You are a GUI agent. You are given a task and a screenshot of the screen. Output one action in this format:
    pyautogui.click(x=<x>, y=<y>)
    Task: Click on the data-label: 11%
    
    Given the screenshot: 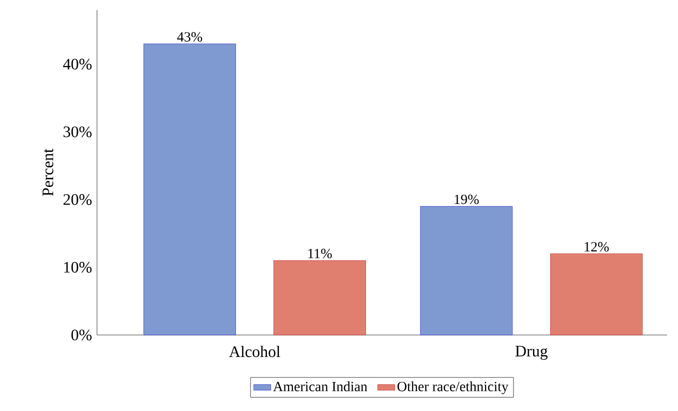 What is the action you would take?
    pyautogui.click(x=320, y=253)
    